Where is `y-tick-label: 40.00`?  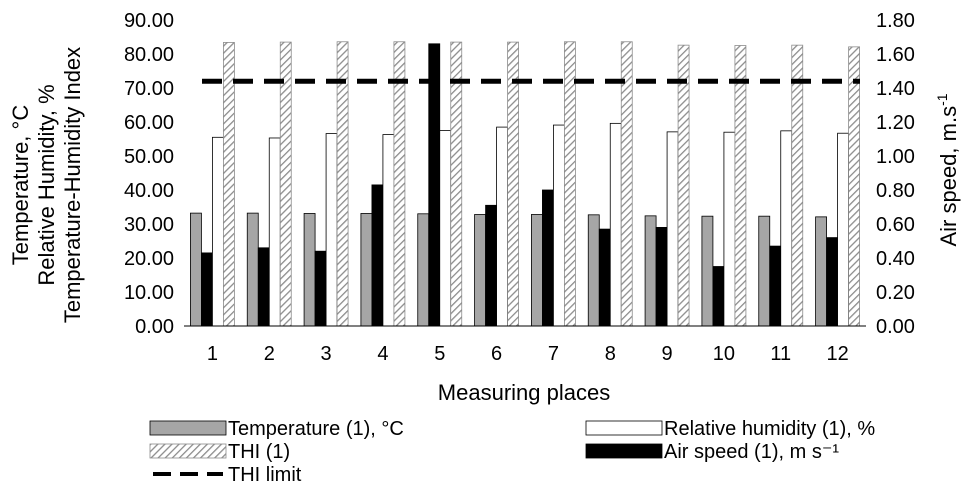
y-tick-label: 40.00 is located at coordinates (149, 191).